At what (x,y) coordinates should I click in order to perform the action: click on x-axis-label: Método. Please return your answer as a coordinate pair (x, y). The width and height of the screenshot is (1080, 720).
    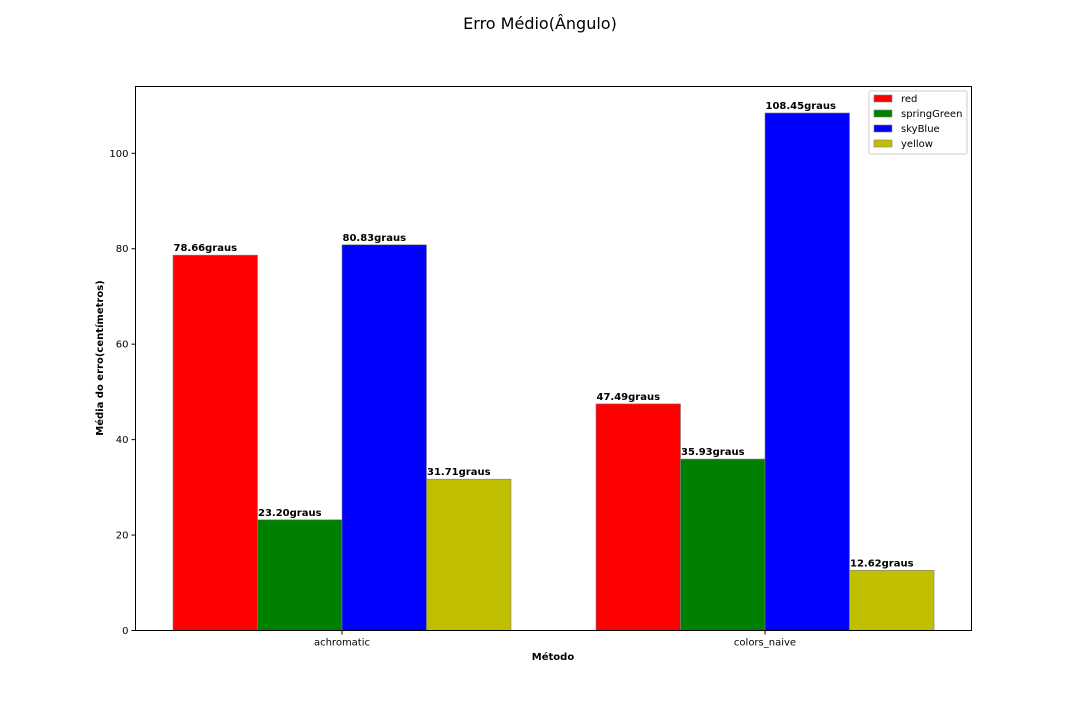
    Looking at the image, I should click on (553, 657).